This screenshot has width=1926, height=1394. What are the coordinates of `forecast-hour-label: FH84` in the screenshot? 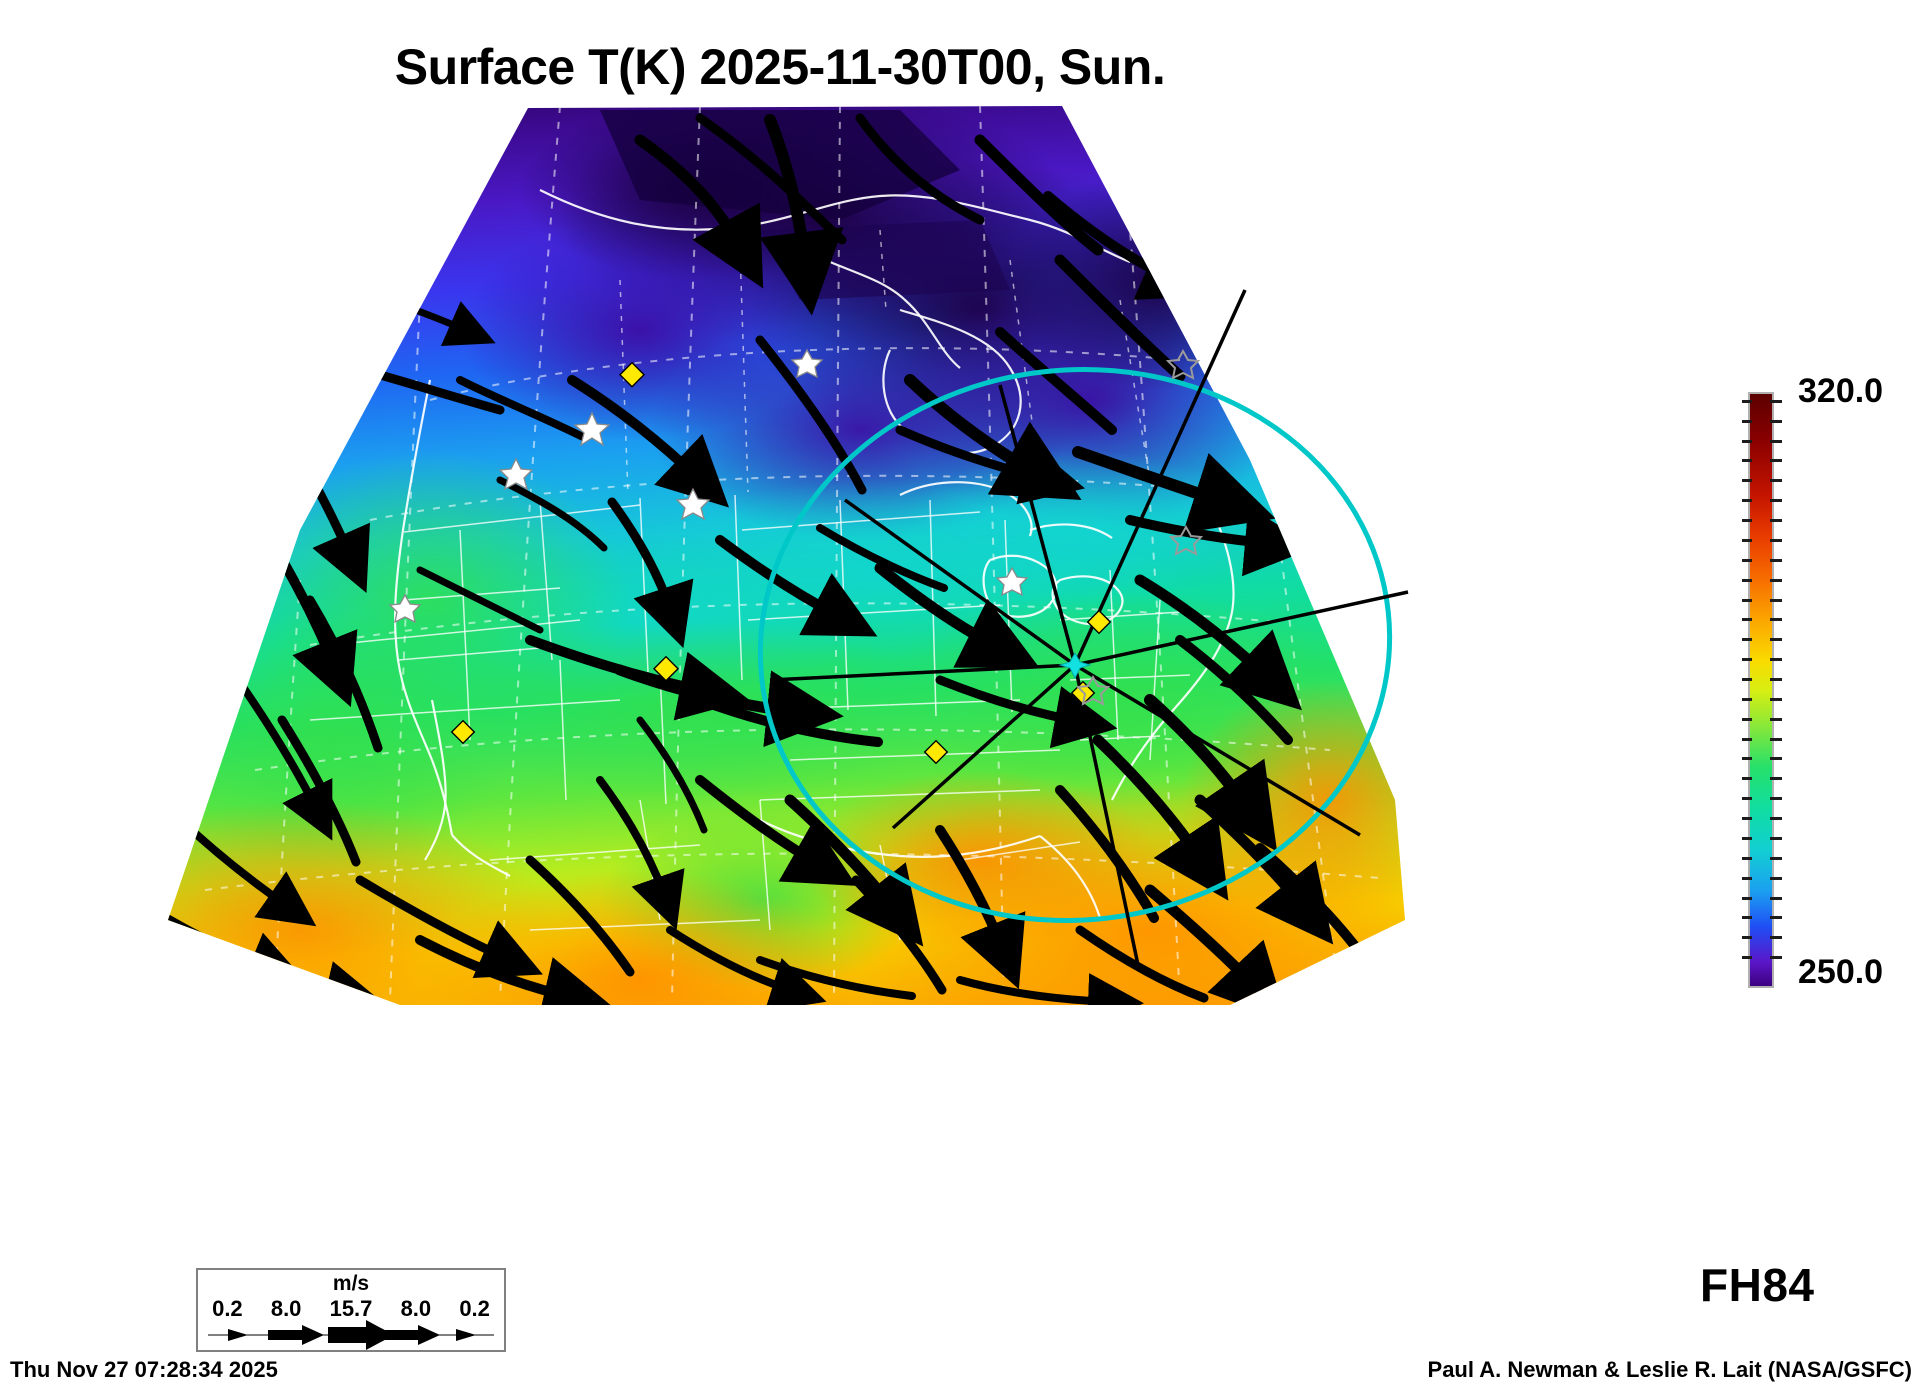 It's located at (1757, 1285).